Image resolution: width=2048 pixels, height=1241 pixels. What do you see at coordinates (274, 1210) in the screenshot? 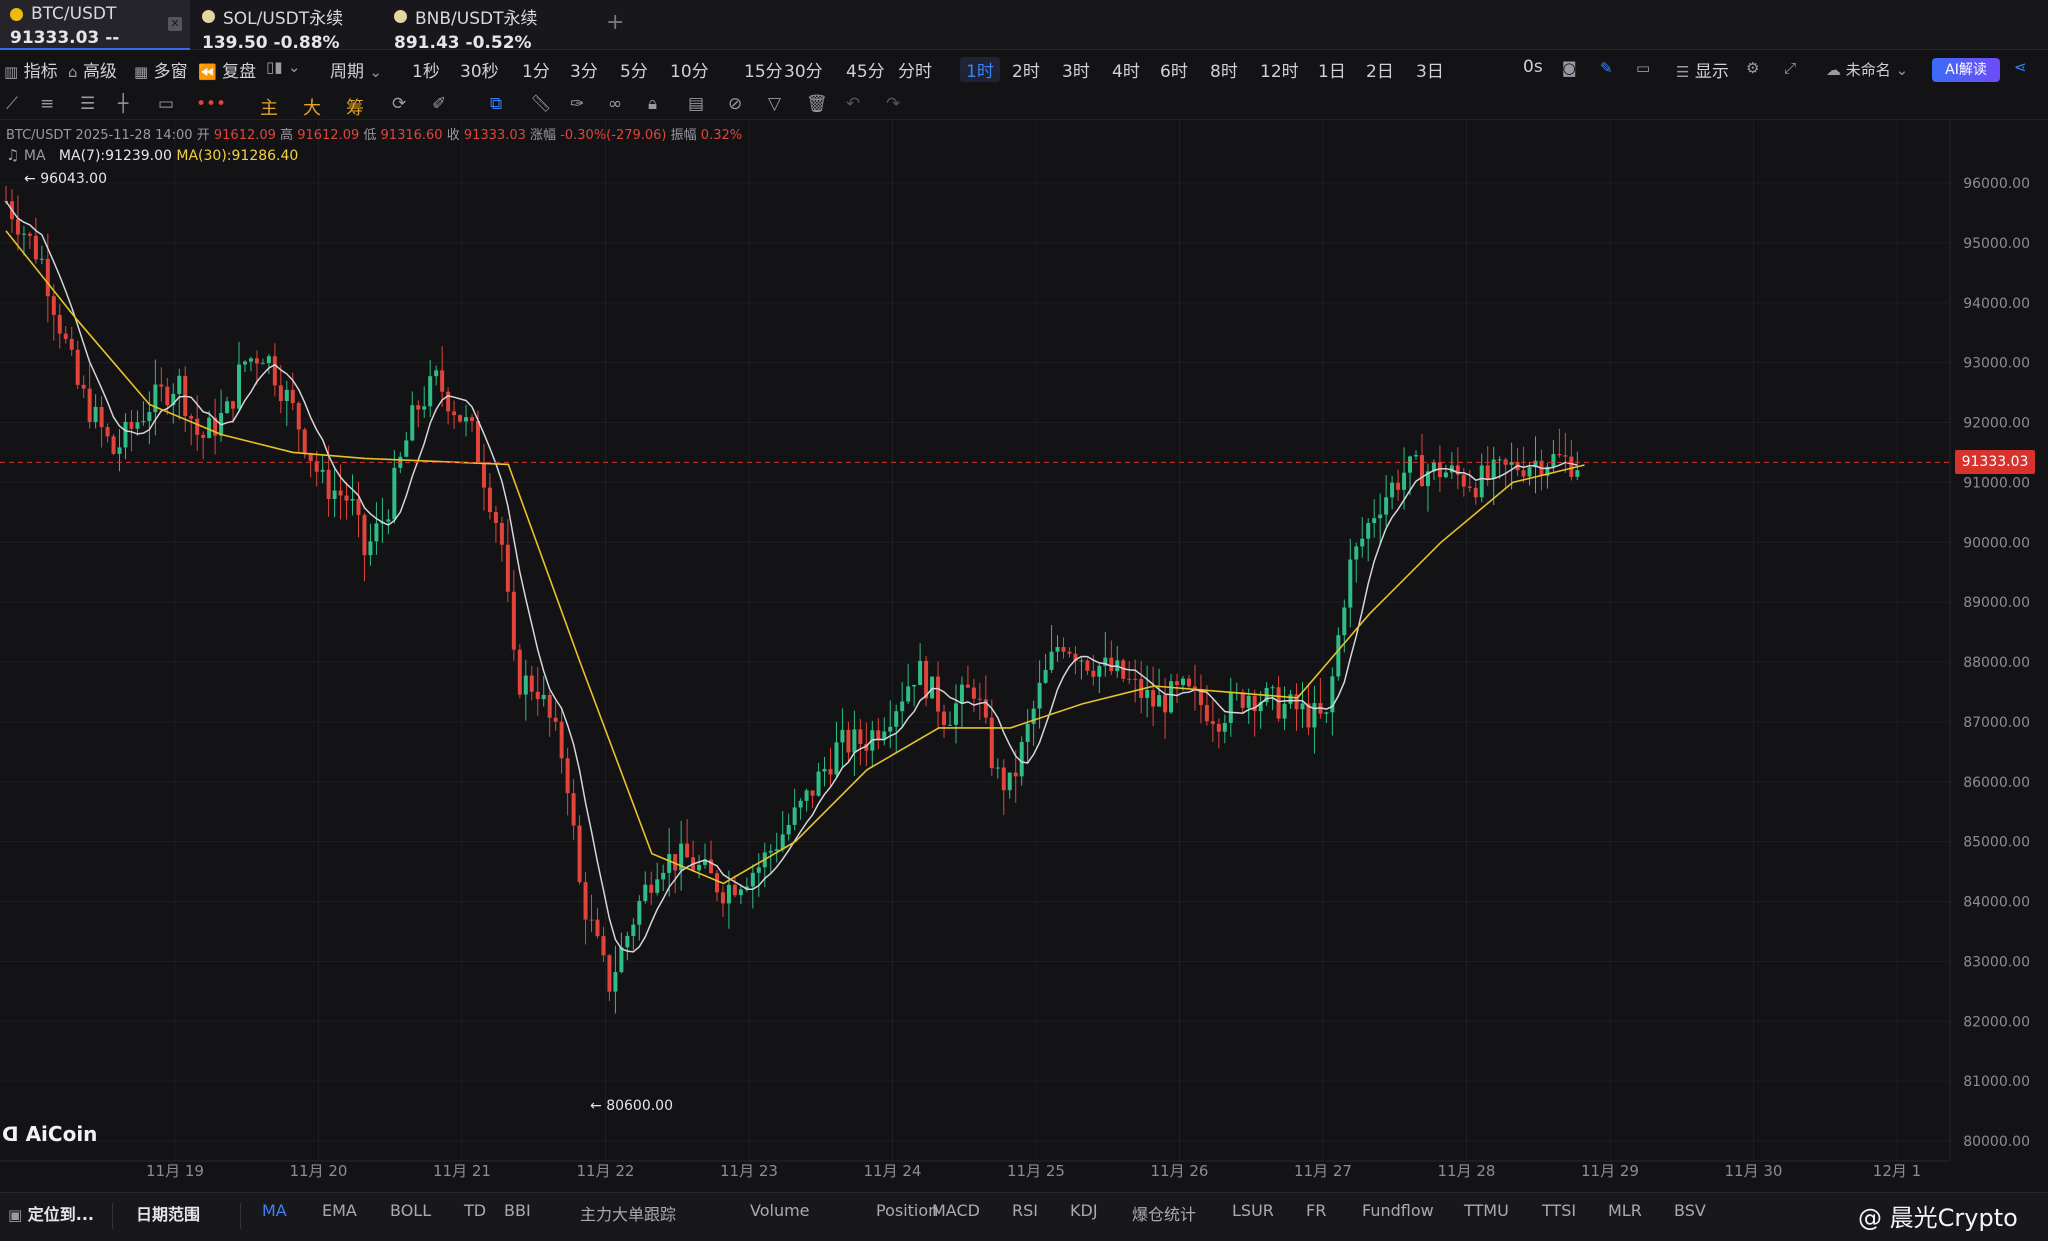
I see `indicator-tab-0: MA` at bounding box center [274, 1210].